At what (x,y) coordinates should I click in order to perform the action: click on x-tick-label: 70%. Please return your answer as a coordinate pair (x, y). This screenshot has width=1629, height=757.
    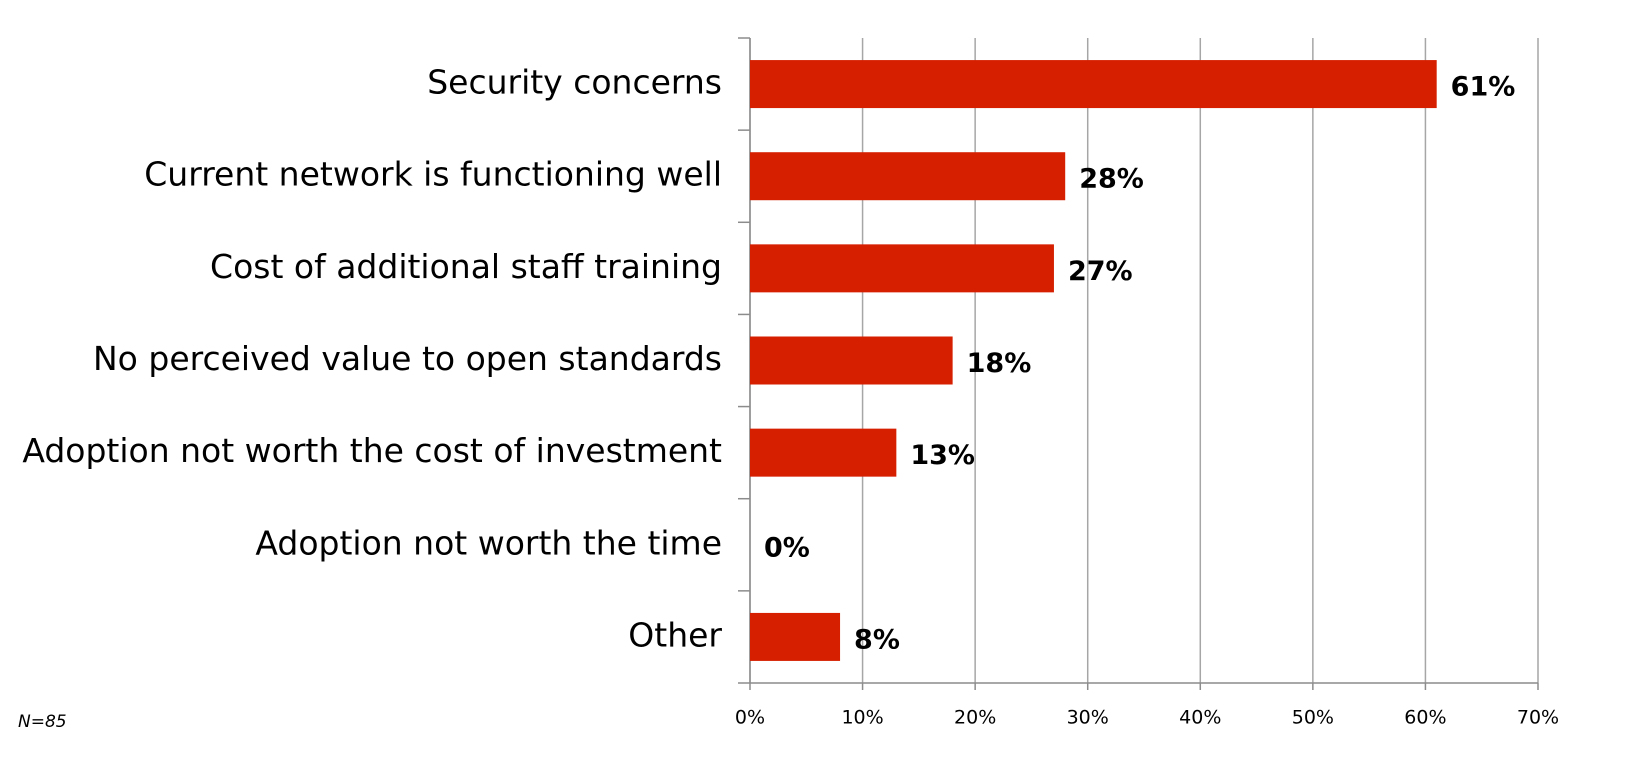
    Looking at the image, I should click on (1538, 718).